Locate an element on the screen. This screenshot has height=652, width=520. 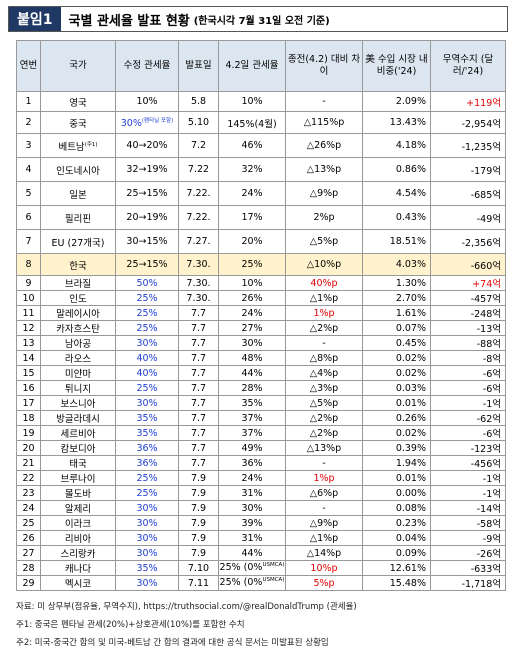
subtitle: (한국시각 7월 31일 오전 기준) is located at coordinates (261, 21).